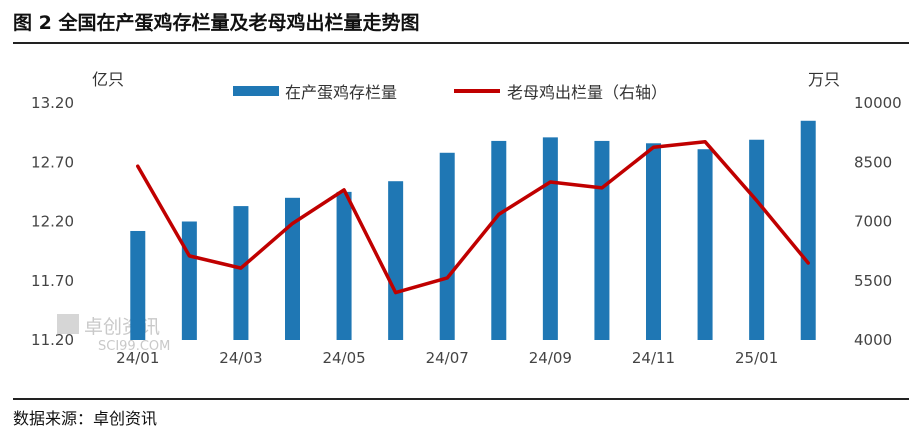 This screenshot has width=920, height=443. Describe the element at coordinates (52, 103) in the screenshot. I see `left-axis-tick-label: 13.20` at that location.